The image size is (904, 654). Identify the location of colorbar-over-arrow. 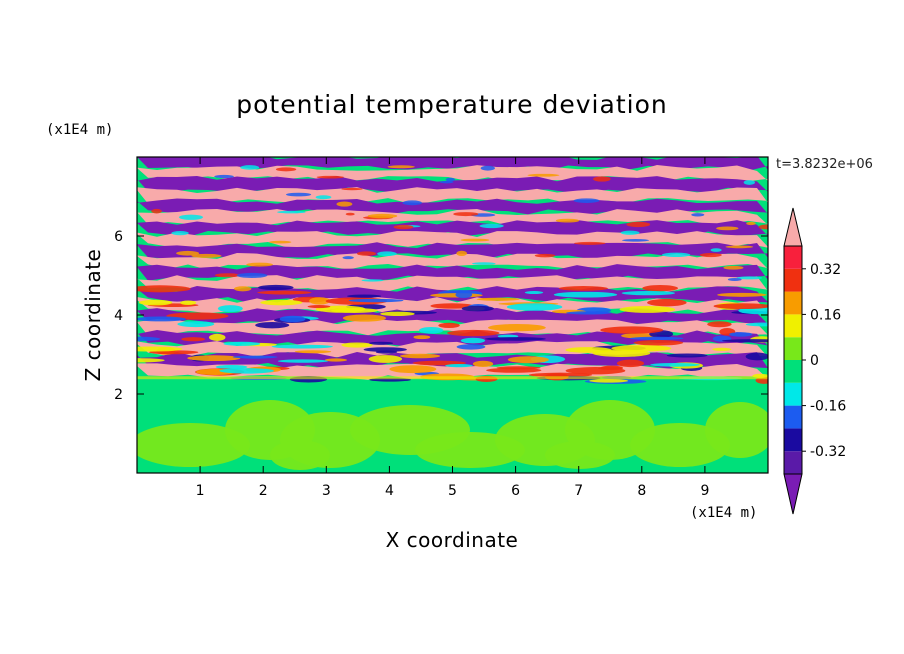
(793, 227).